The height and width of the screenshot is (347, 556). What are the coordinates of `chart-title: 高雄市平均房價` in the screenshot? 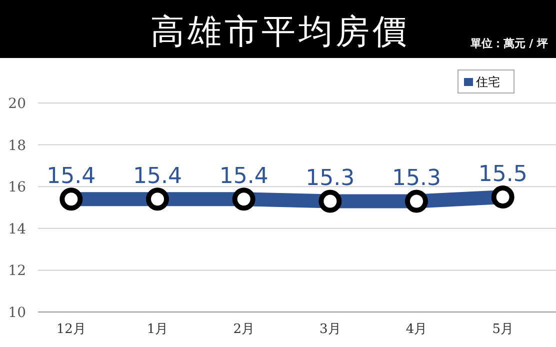 It's located at (280, 32).